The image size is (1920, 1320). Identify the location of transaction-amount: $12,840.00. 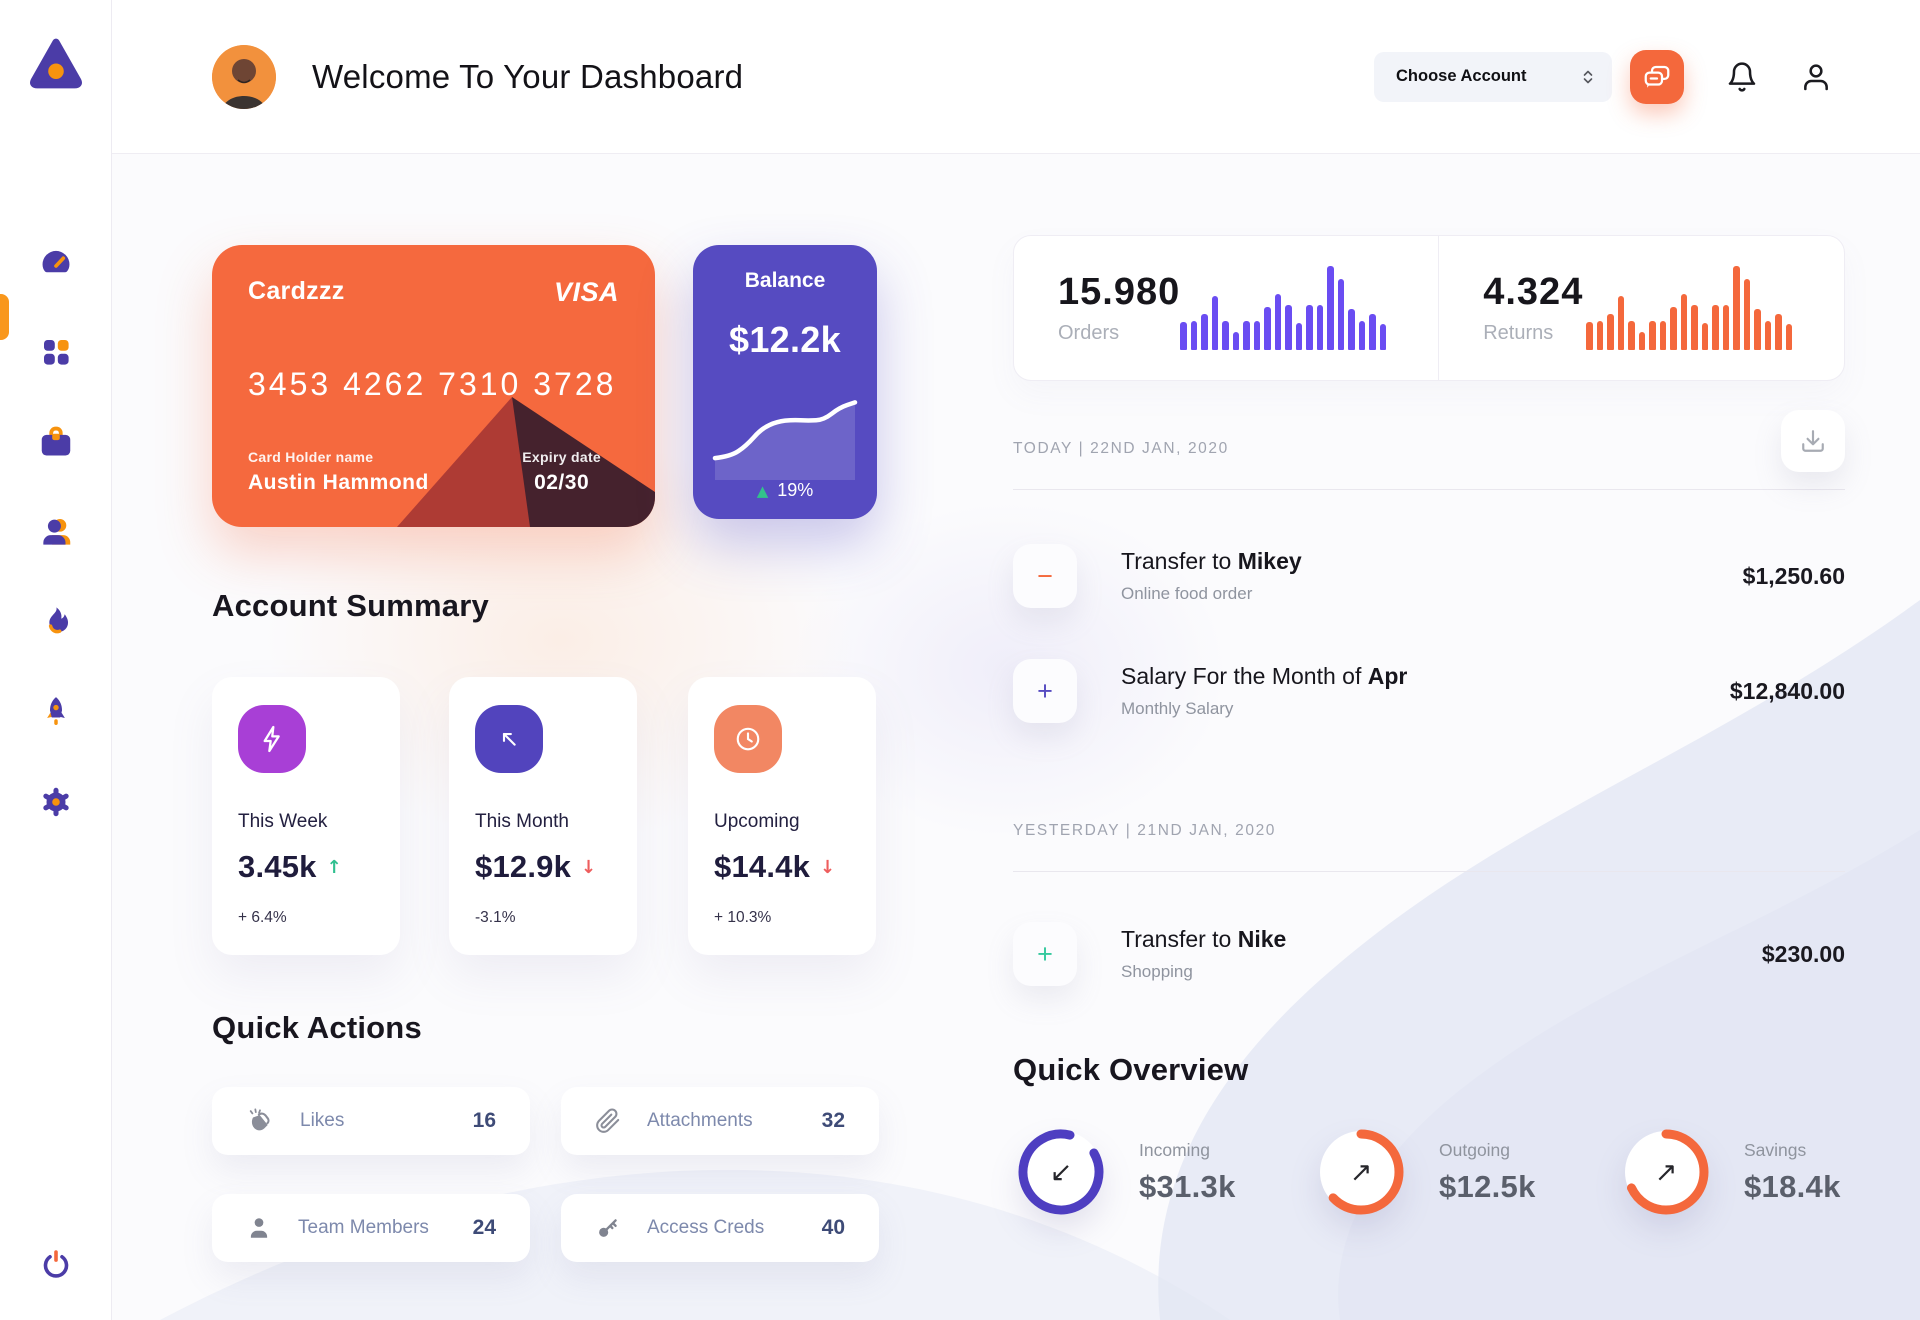
(1787, 690).